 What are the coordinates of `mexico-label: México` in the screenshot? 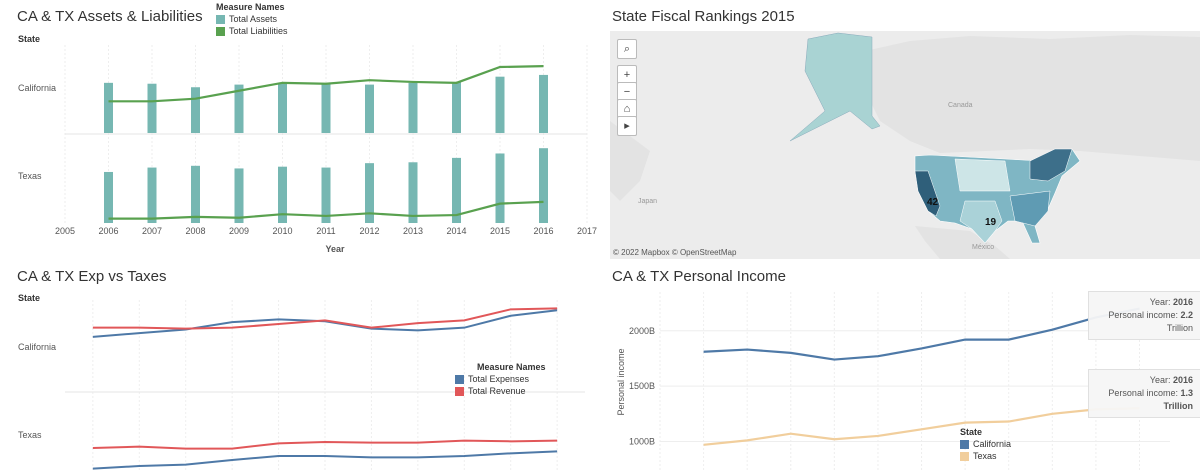 It's located at (983, 247).